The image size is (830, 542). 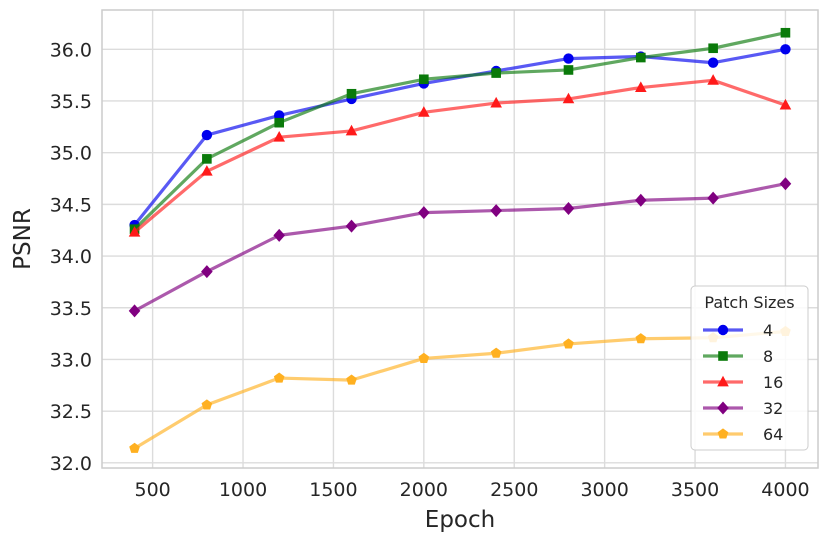 I want to click on legend-label: 16, so click(x=773, y=382).